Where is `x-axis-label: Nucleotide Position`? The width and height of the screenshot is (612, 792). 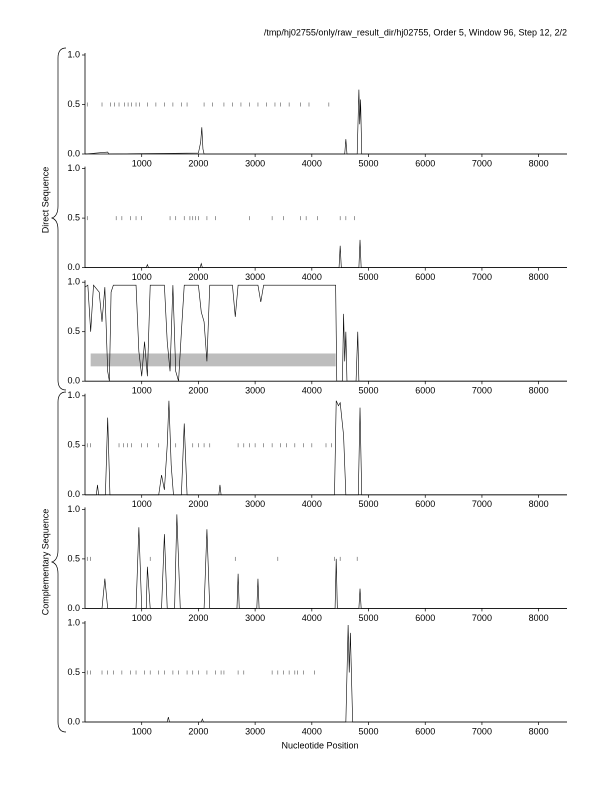 x-axis-label: Nucleotide Position is located at coordinates (319, 745).